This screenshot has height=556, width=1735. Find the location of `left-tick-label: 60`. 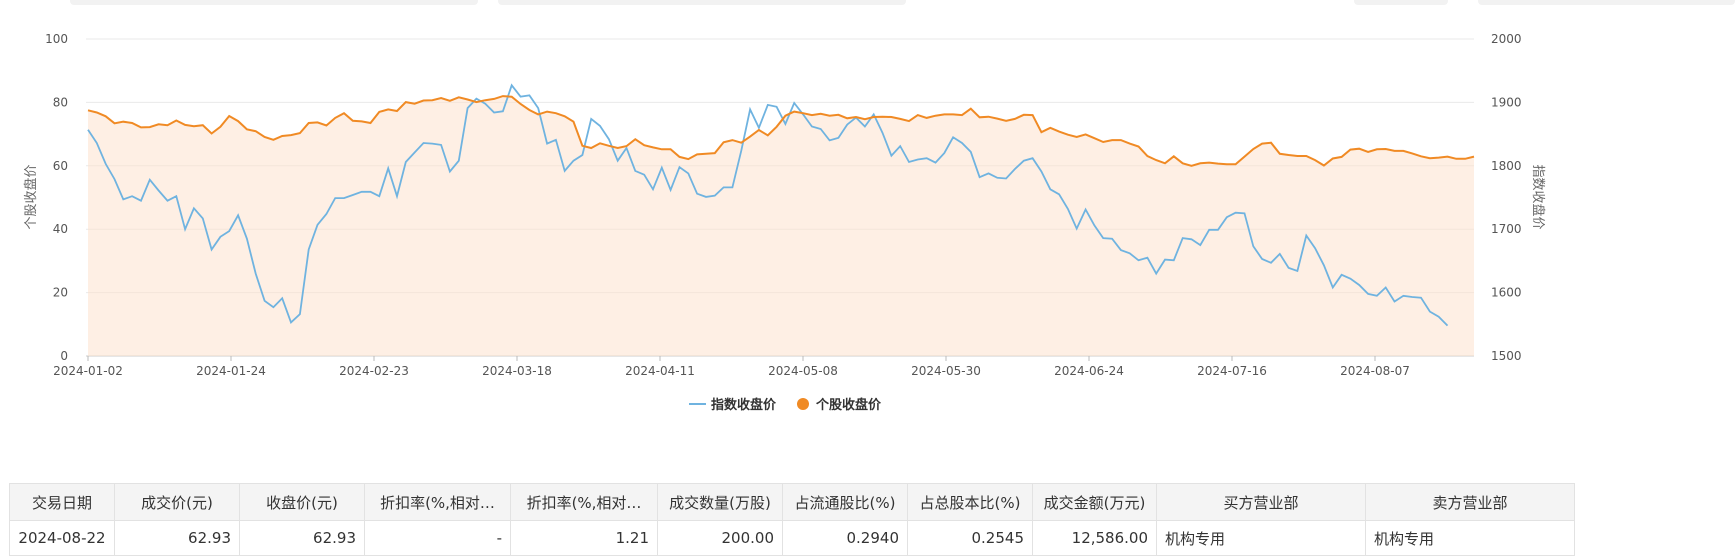

left-tick-label: 60 is located at coordinates (60, 166).